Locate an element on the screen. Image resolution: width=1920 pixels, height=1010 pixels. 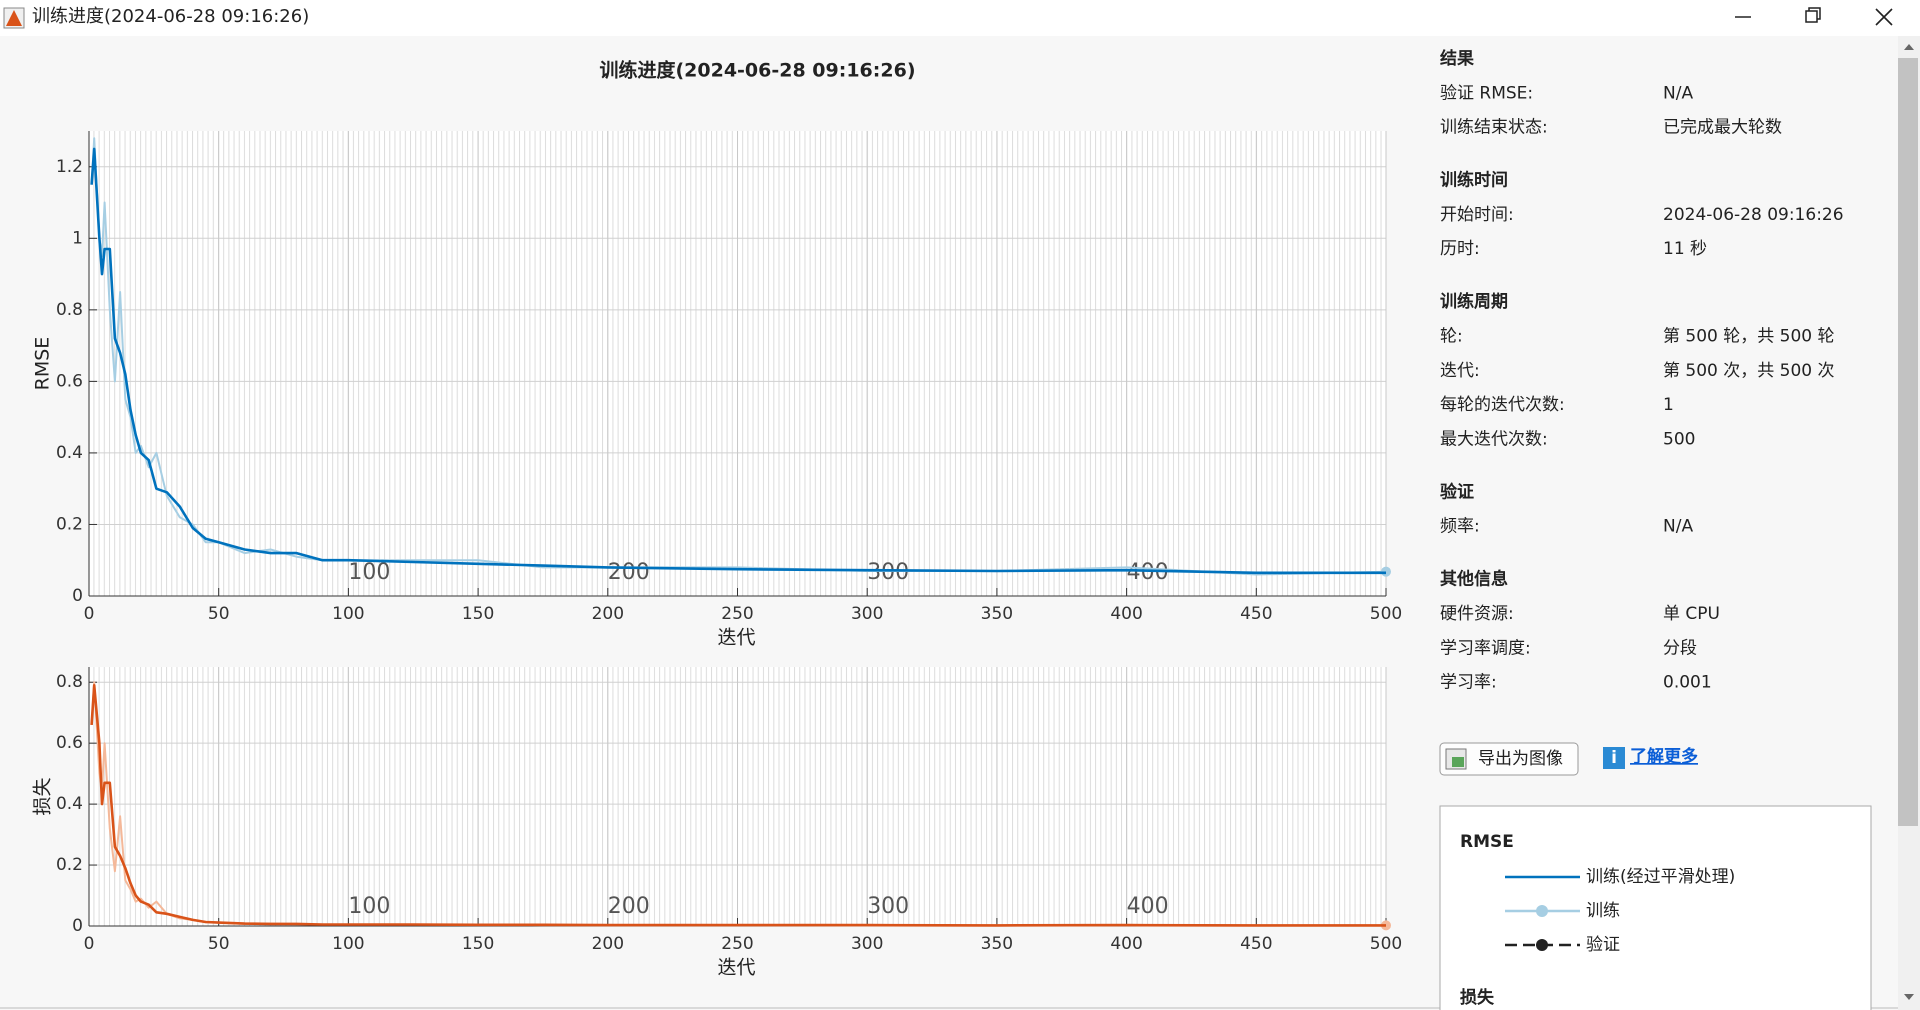
restore-button is located at coordinates (1813, 15).